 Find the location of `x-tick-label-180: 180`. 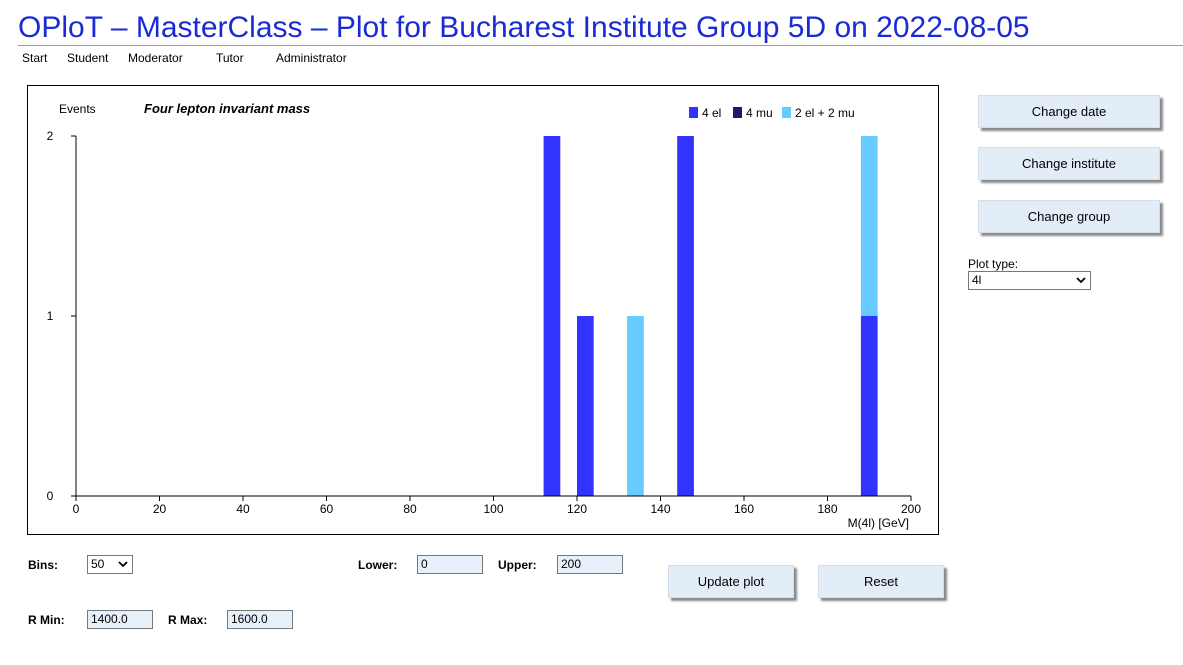

x-tick-label-180: 180 is located at coordinates (827, 509).